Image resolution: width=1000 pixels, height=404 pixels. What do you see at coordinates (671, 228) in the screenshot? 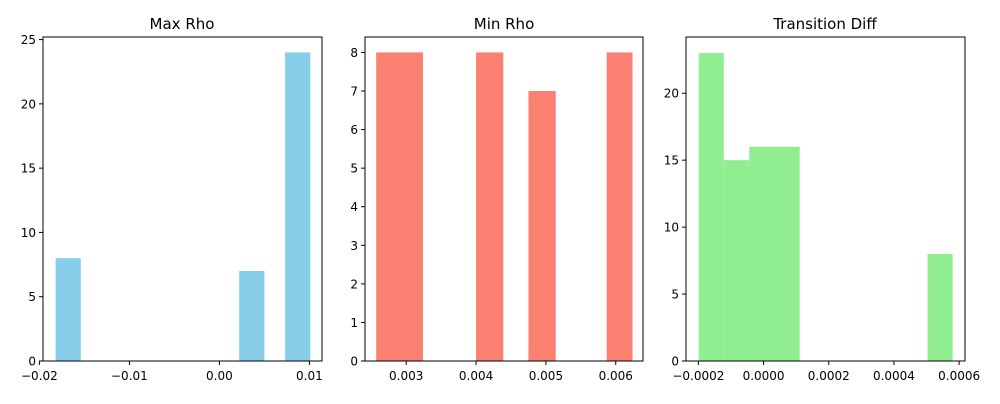
I see `transition-diff-y-tick-label-2: 10` at bounding box center [671, 228].